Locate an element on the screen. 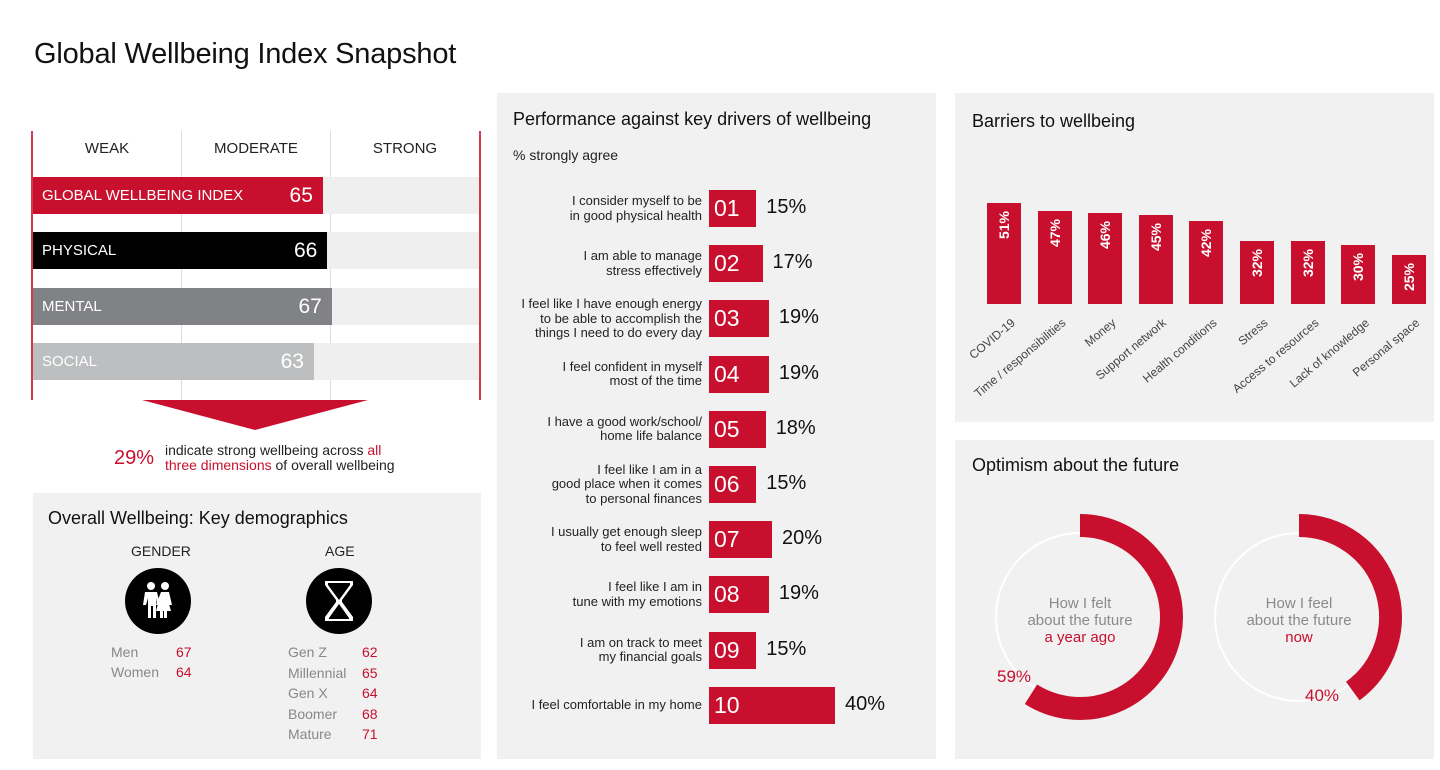 This screenshot has height=770, width=1440. index-bar-label: MENTAL is located at coordinates (72, 306).